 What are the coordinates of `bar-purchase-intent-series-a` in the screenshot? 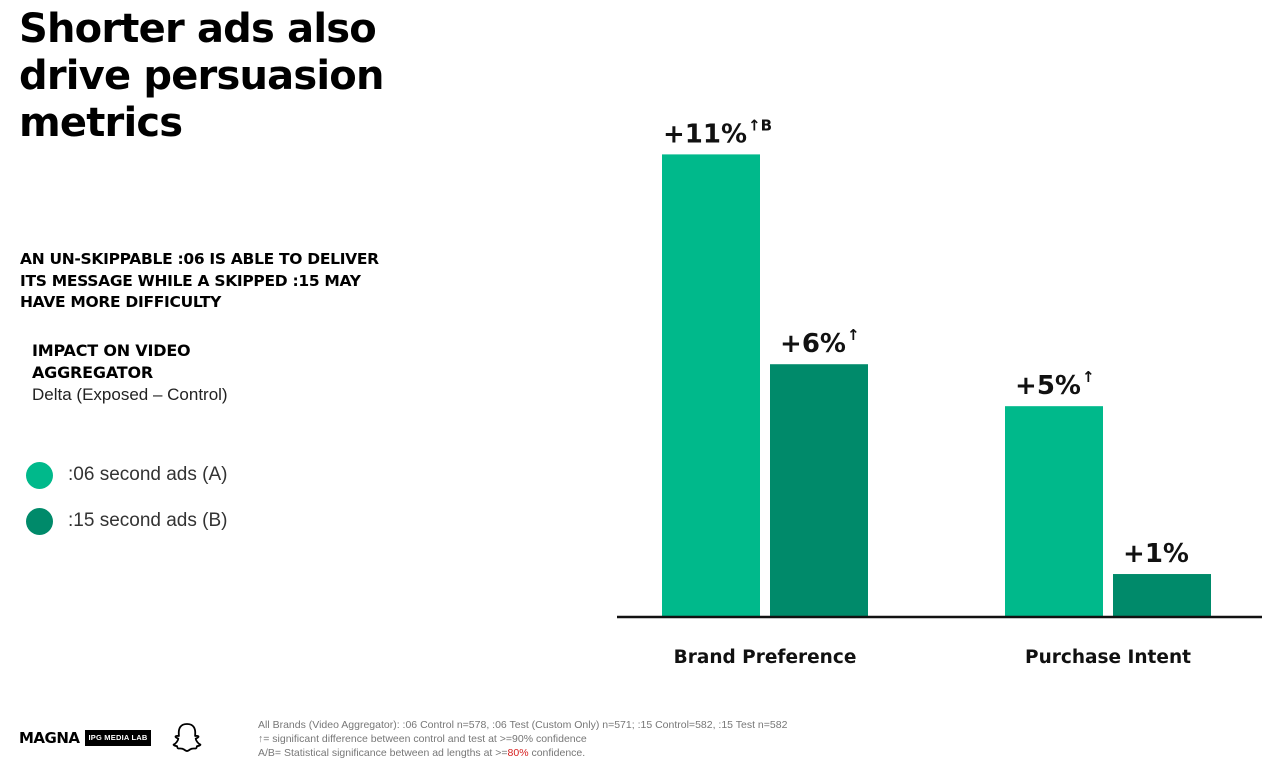 It's located at (1054, 511).